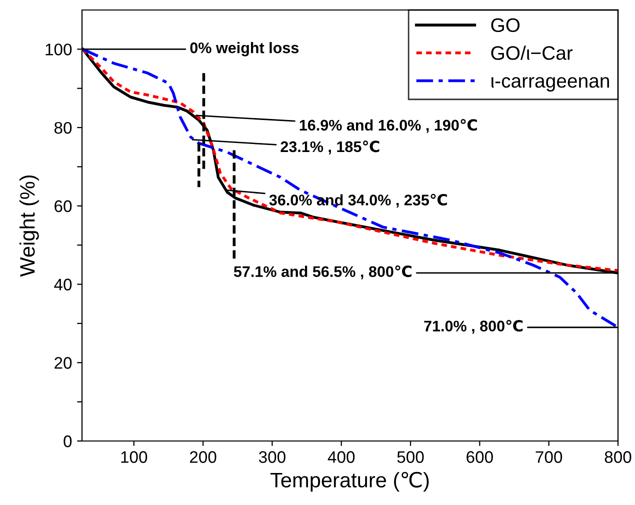  Describe the element at coordinates (618, 457) in the screenshot. I see `x-tick-label: 800` at that location.